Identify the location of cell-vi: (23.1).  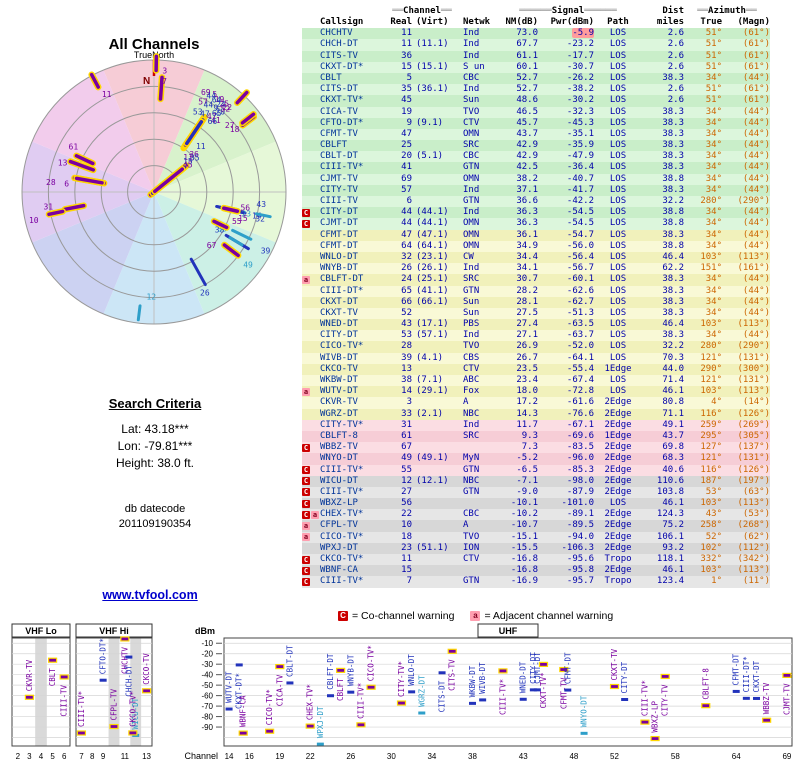
(435, 257).